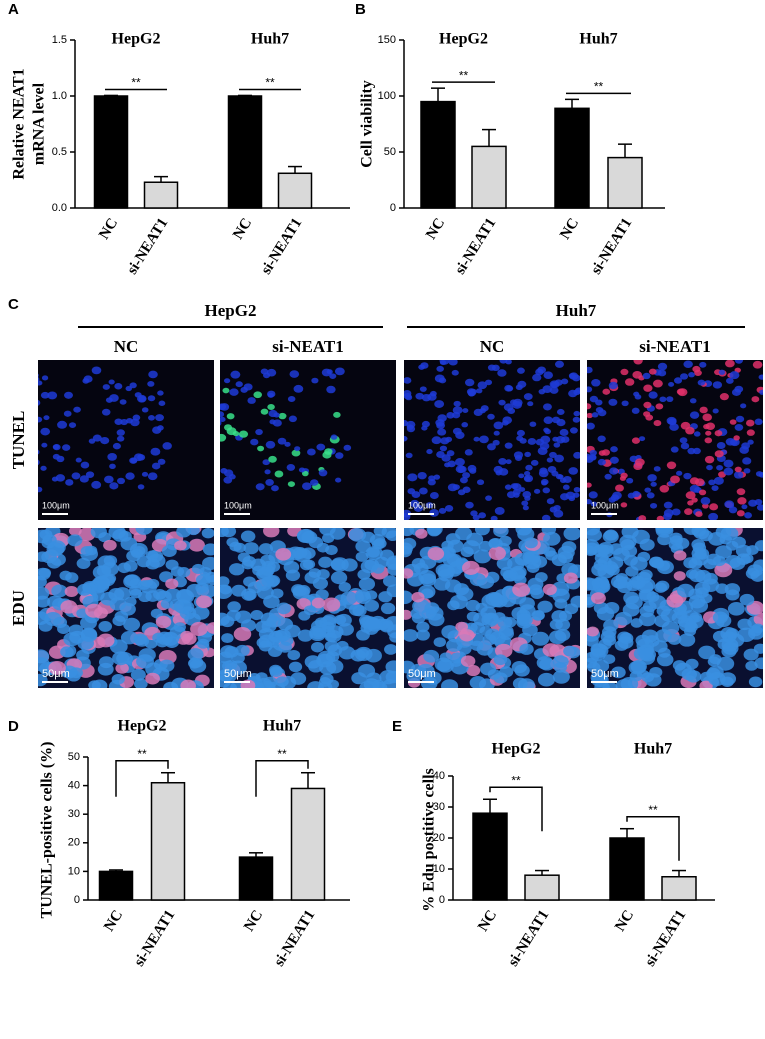  I want to click on cells, so click(100, 429).